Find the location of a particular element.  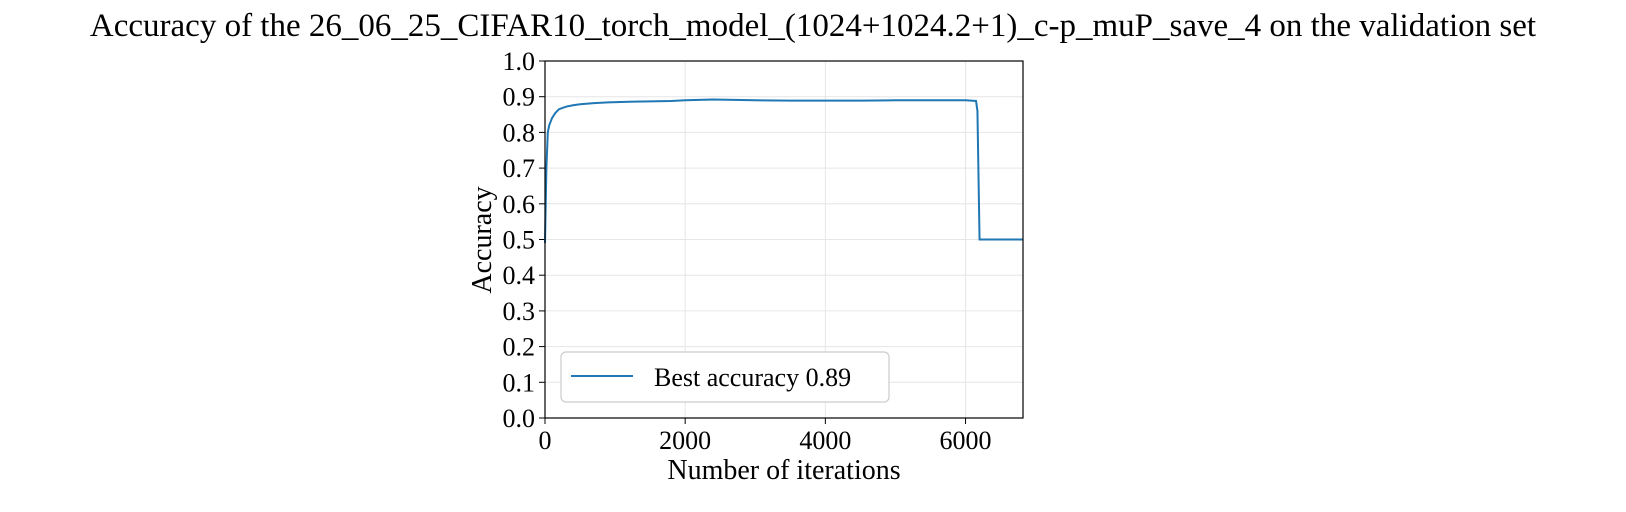

y-tick-label: 1.0 is located at coordinates (519, 61).